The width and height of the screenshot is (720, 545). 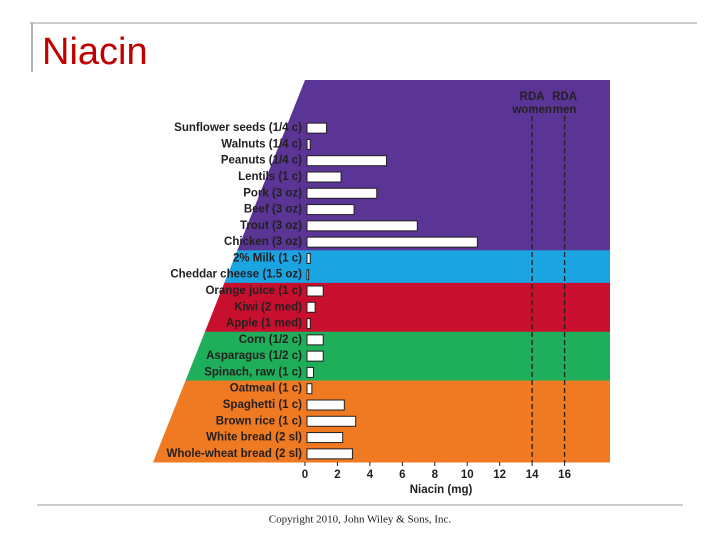 I want to click on x-tick-label: 14, so click(x=532, y=475).